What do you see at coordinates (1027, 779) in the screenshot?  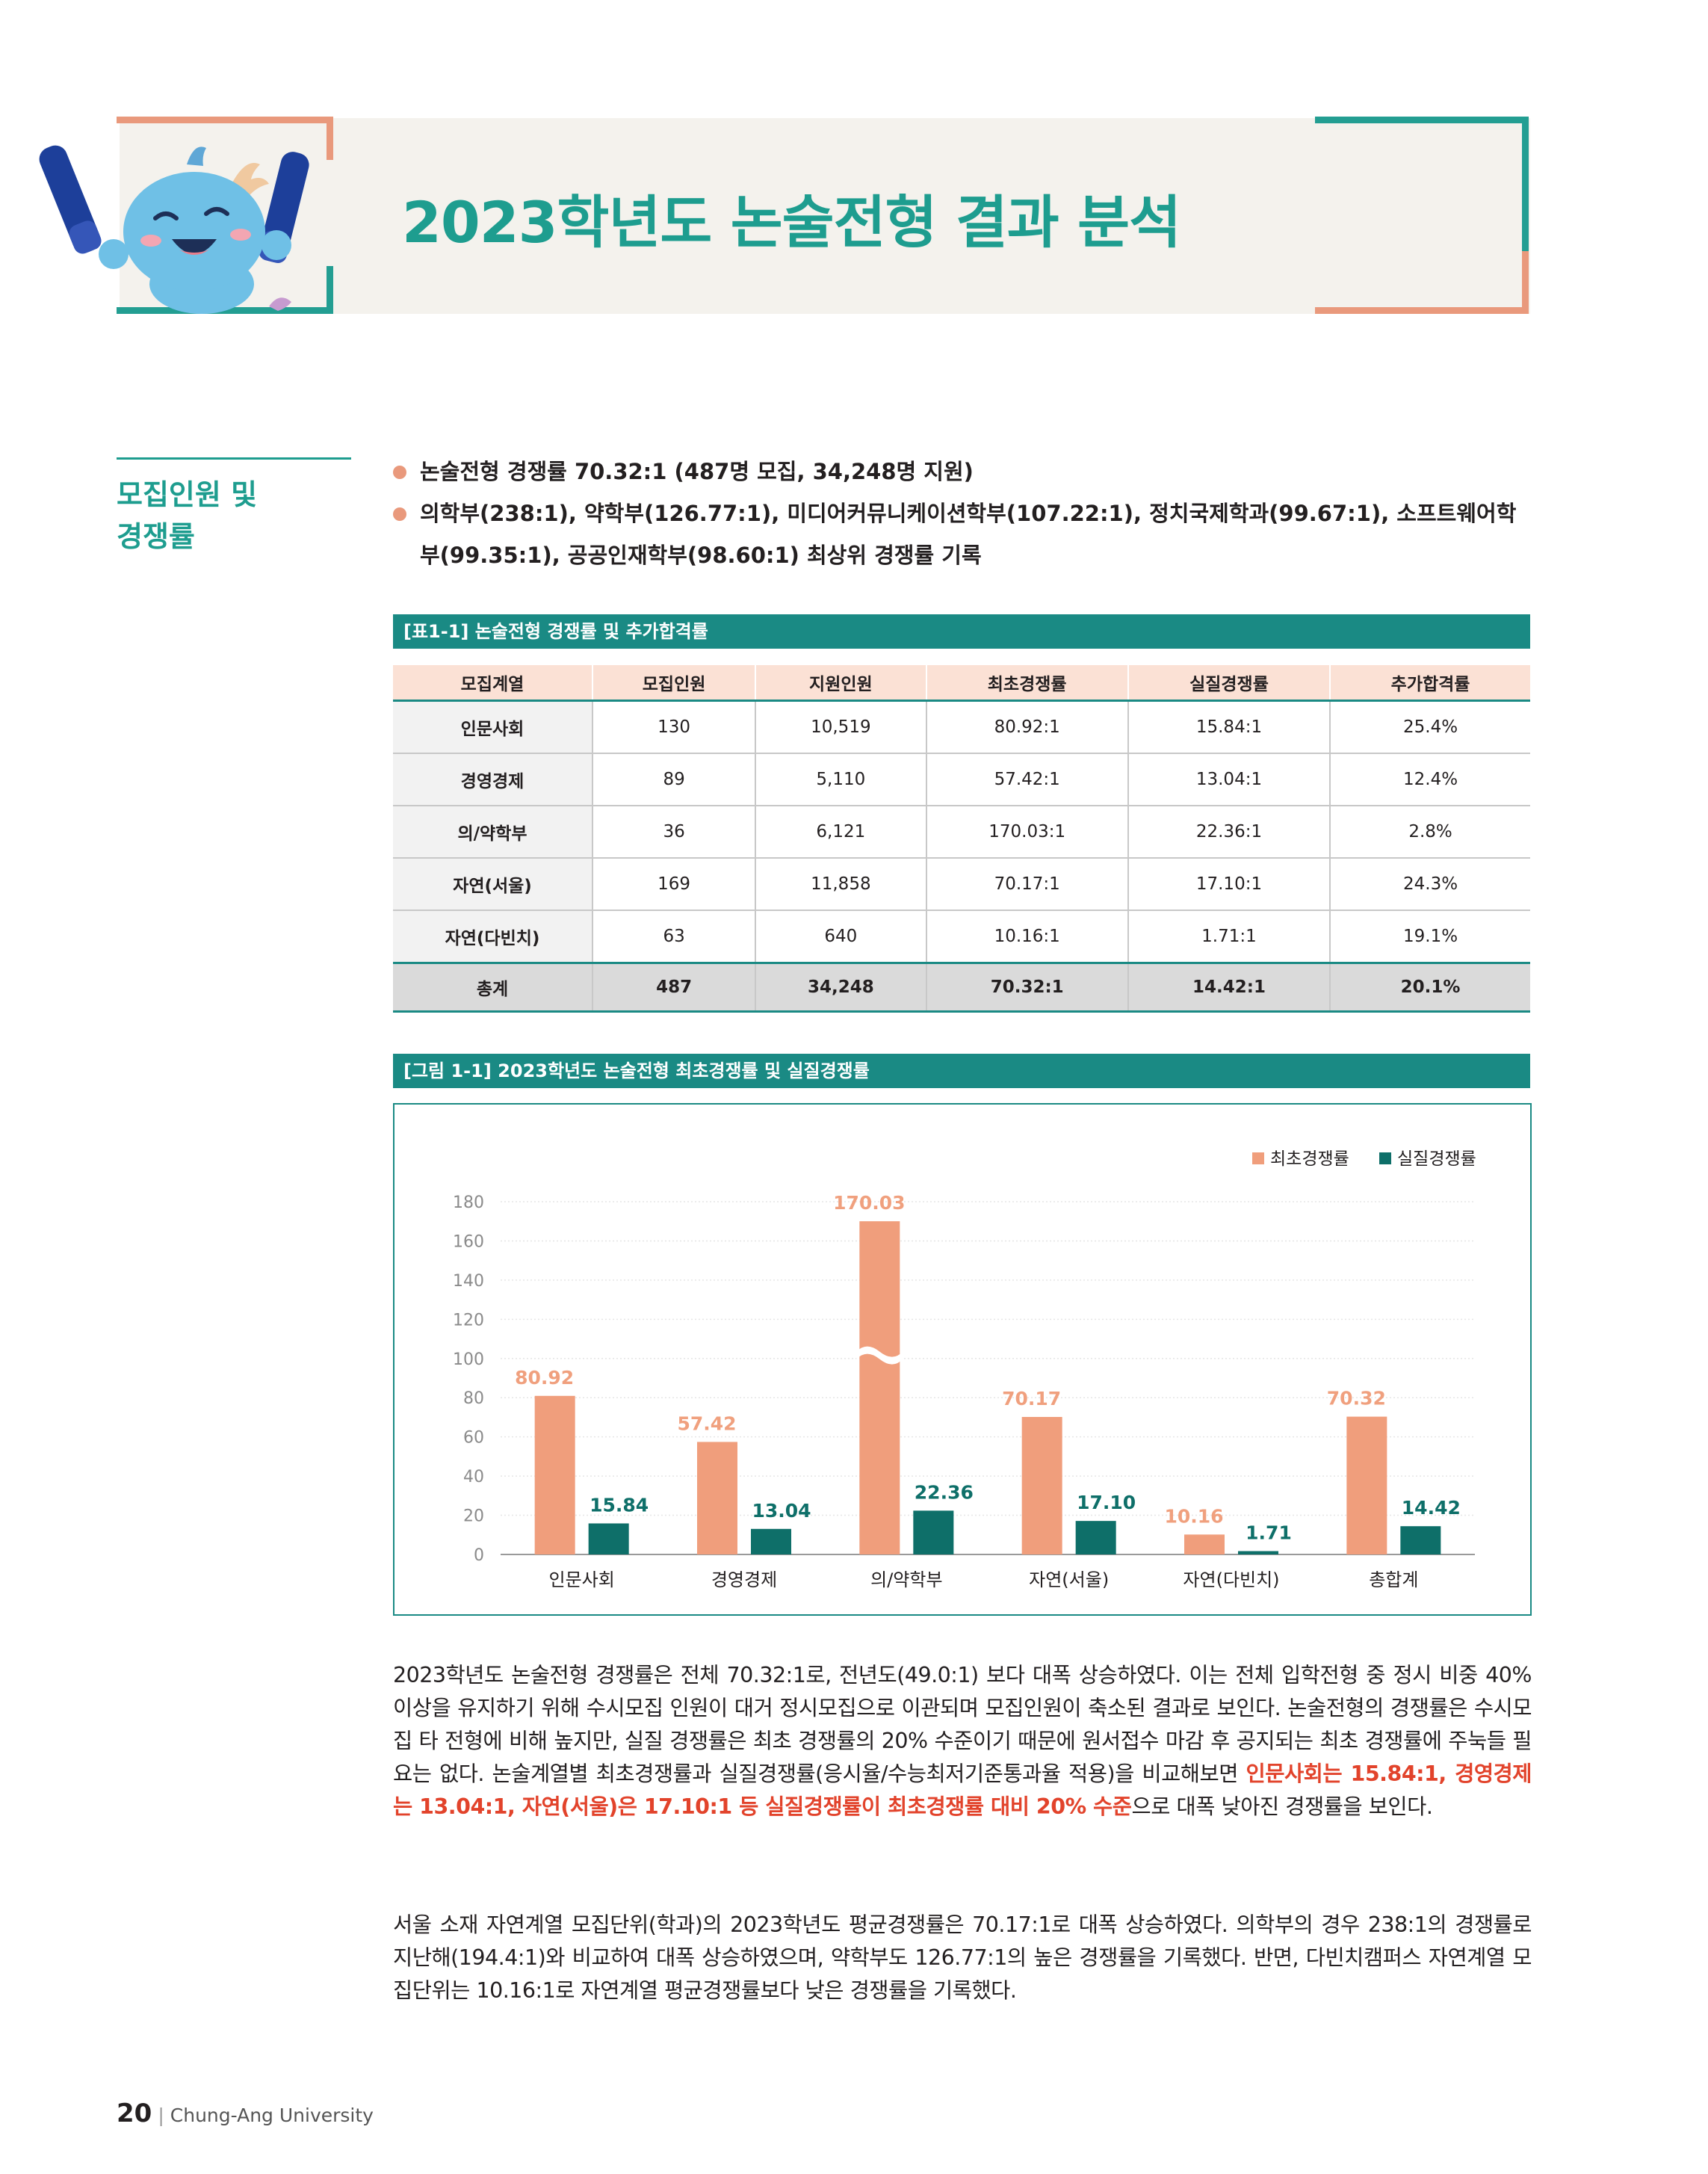 I see `table-cell: 57.42:1` at bounding box center [1027, 779].